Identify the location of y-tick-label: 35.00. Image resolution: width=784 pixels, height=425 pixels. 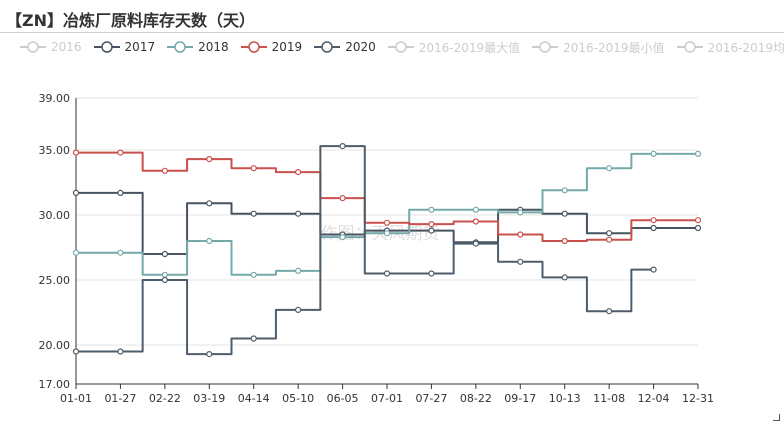
(55, 150).